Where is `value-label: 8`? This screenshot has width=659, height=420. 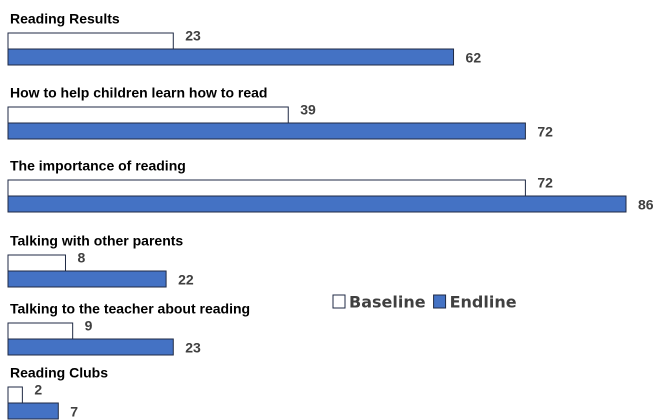 value-label: 8 is located at coordinates (81, 258).